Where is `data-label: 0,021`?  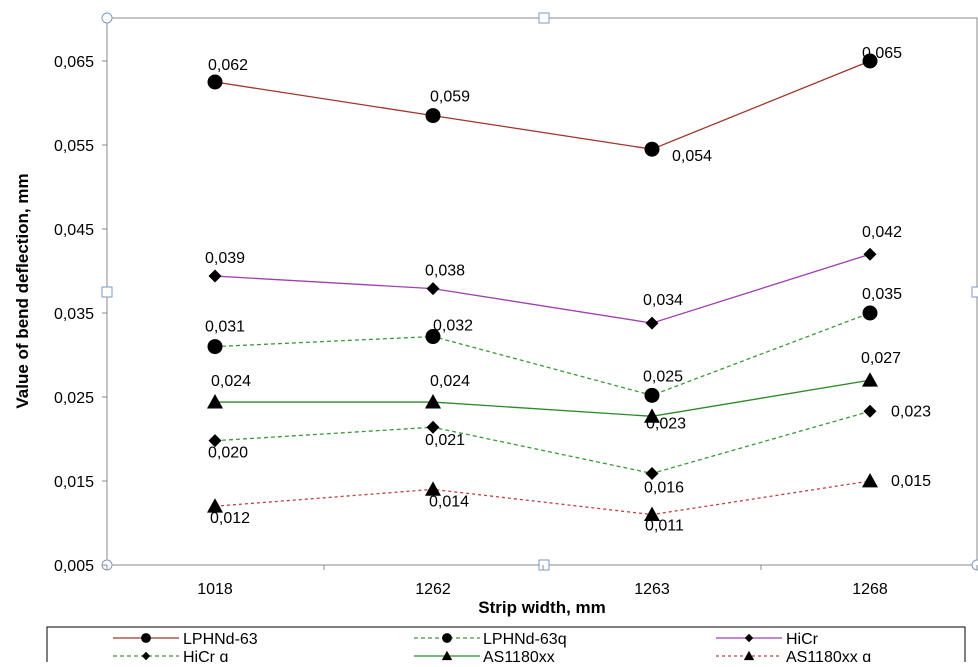
data-label: 0,021 is located at coordinates (445, 440).